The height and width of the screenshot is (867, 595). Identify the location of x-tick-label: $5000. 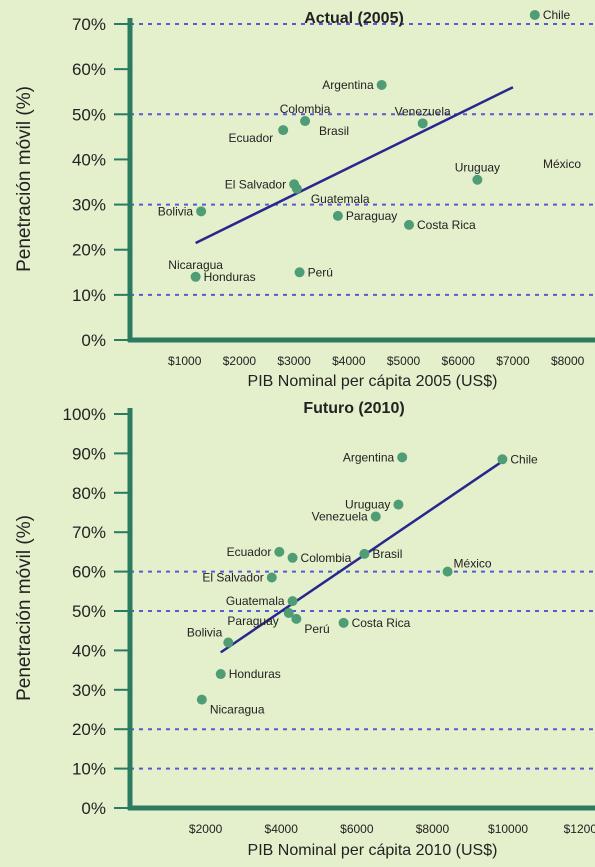
(404, 361).